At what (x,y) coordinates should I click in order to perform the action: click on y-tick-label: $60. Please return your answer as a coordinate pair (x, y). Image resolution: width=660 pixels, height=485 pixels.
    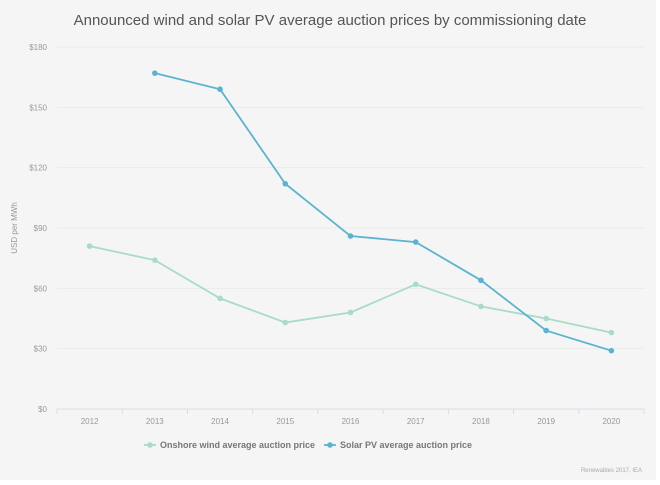
    Looking at the image, I should click on (41, 288).